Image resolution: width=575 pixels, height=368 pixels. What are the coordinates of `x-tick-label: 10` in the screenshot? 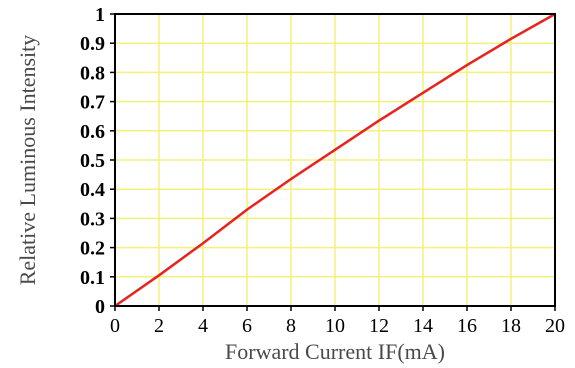 It's located at (335, 326).